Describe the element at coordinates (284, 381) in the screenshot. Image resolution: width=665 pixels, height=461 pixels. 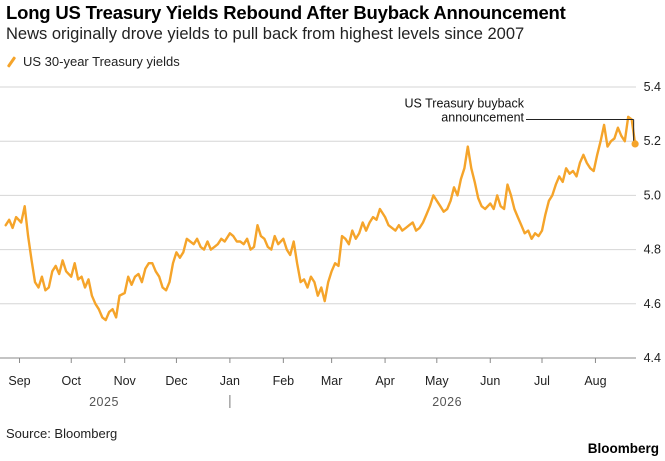
I see `x-tick-label: Feb` at that location.